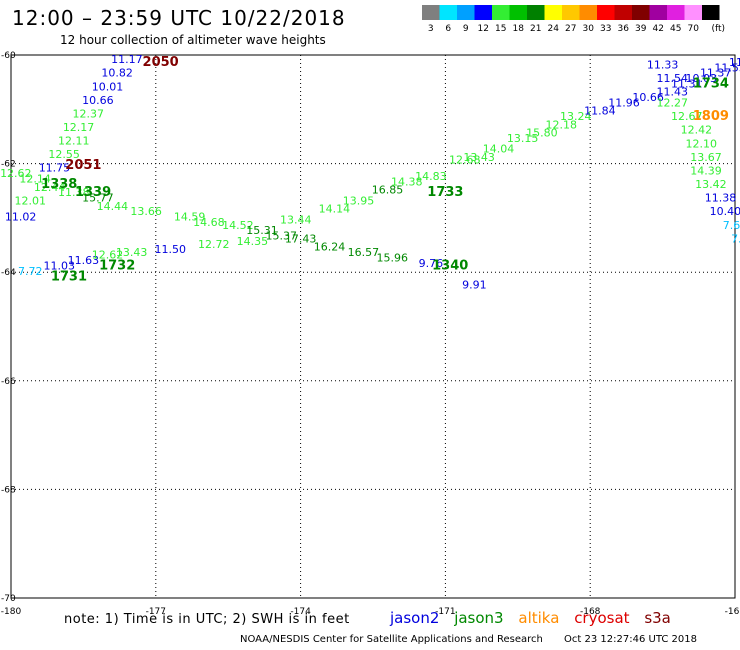 This screenshot has height=650, width=740. Describe the element at coordinates (74, 192) in the screenshot. I see `wave-height-label: 11.38` at that location.